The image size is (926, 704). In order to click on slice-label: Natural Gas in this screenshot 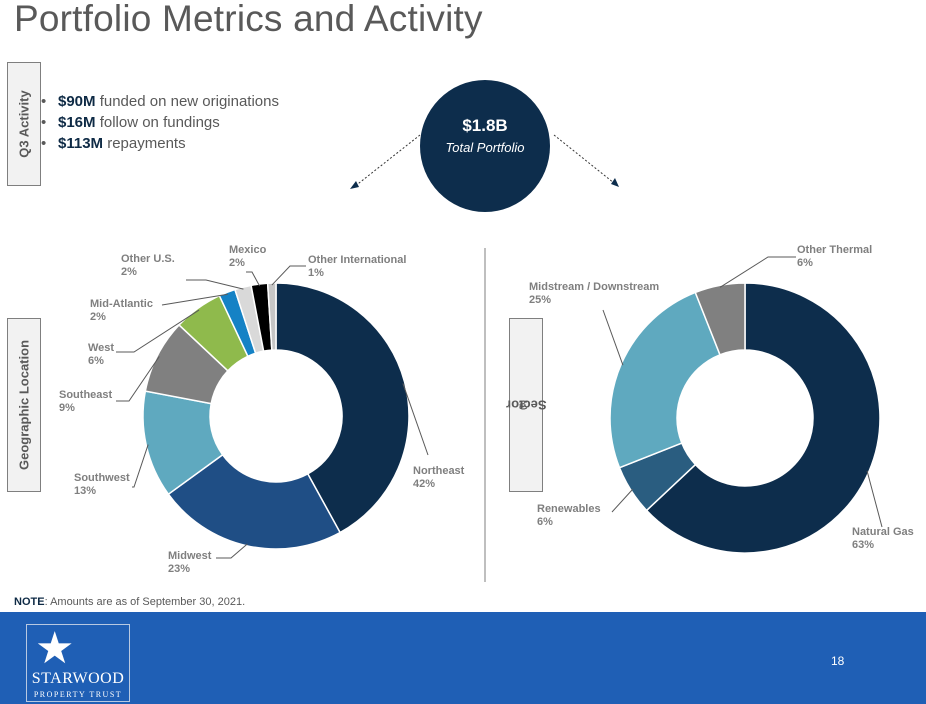, I will do `click(883, 532)`.